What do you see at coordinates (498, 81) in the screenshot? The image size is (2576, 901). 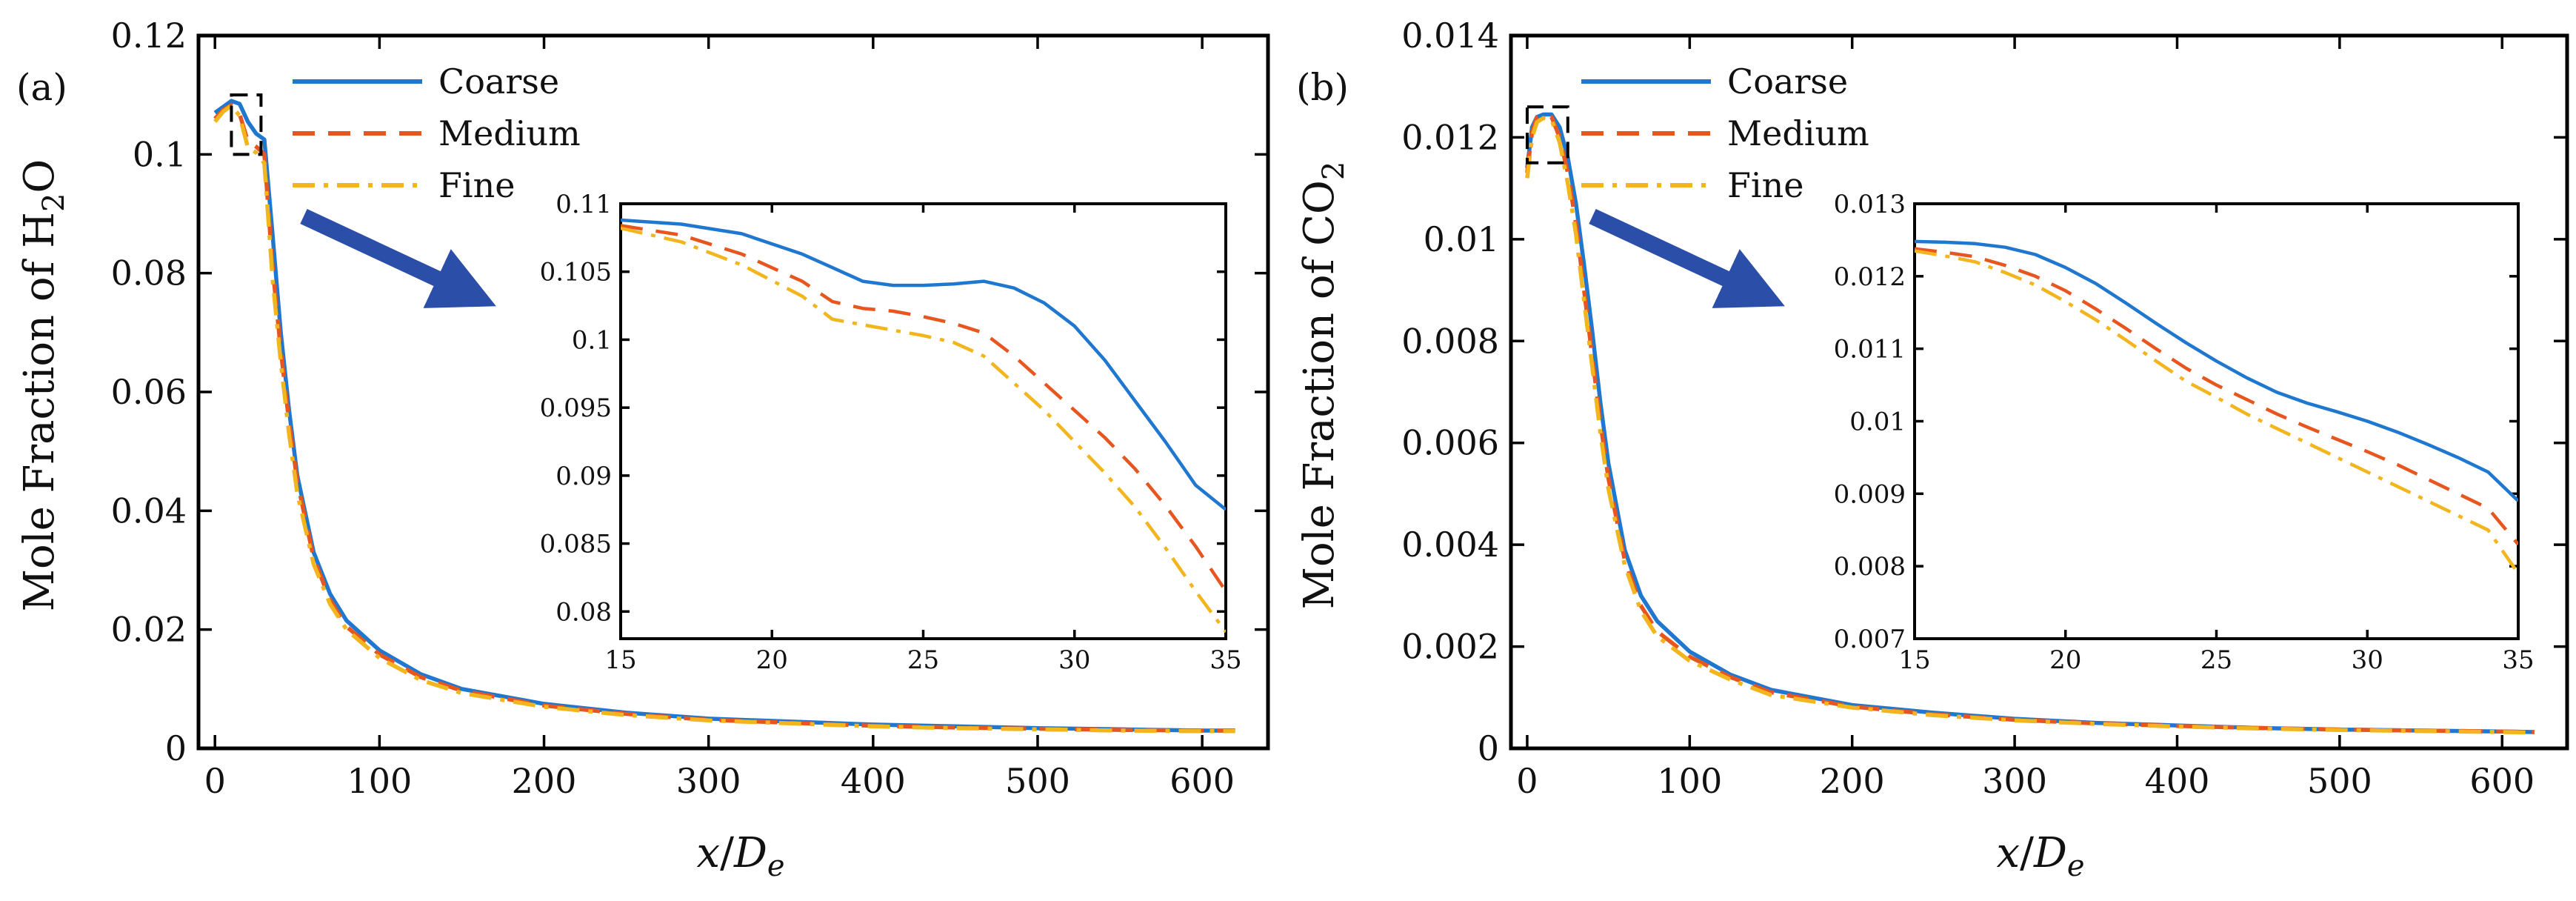 I see `legend-label-coarse-a: Coarse` at bounding box center [498, 81].